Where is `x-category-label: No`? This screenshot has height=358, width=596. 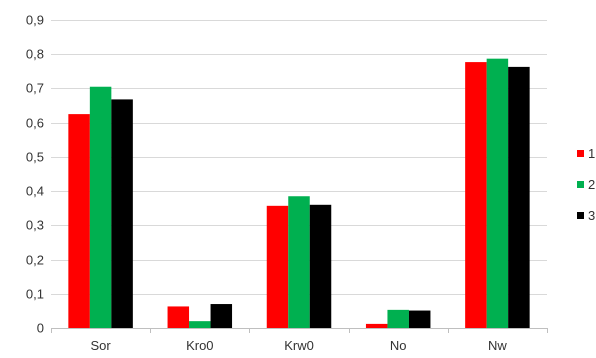
x-category-label: No is located at coordinates (398, 345).